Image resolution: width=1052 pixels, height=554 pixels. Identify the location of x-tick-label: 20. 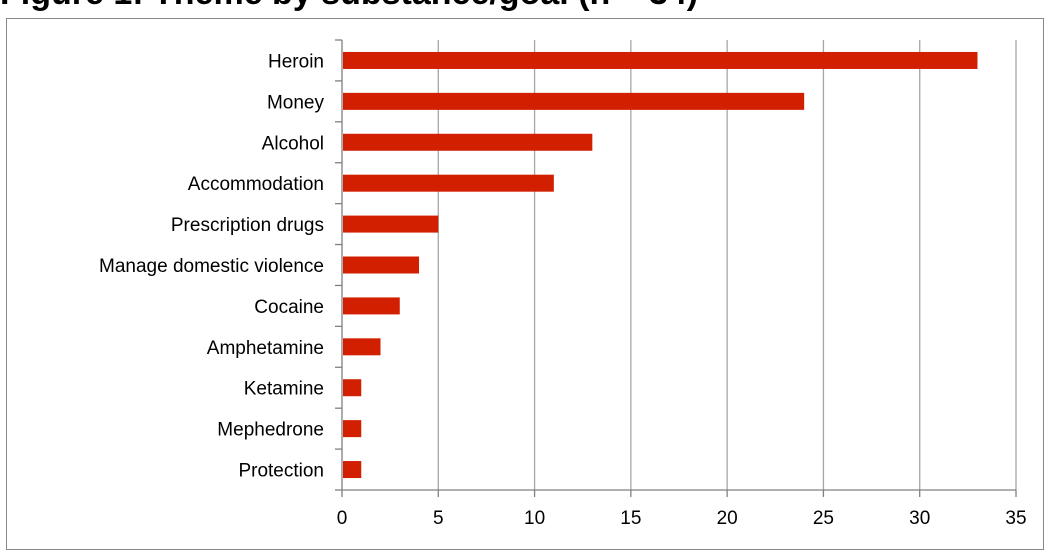
(727, 518).